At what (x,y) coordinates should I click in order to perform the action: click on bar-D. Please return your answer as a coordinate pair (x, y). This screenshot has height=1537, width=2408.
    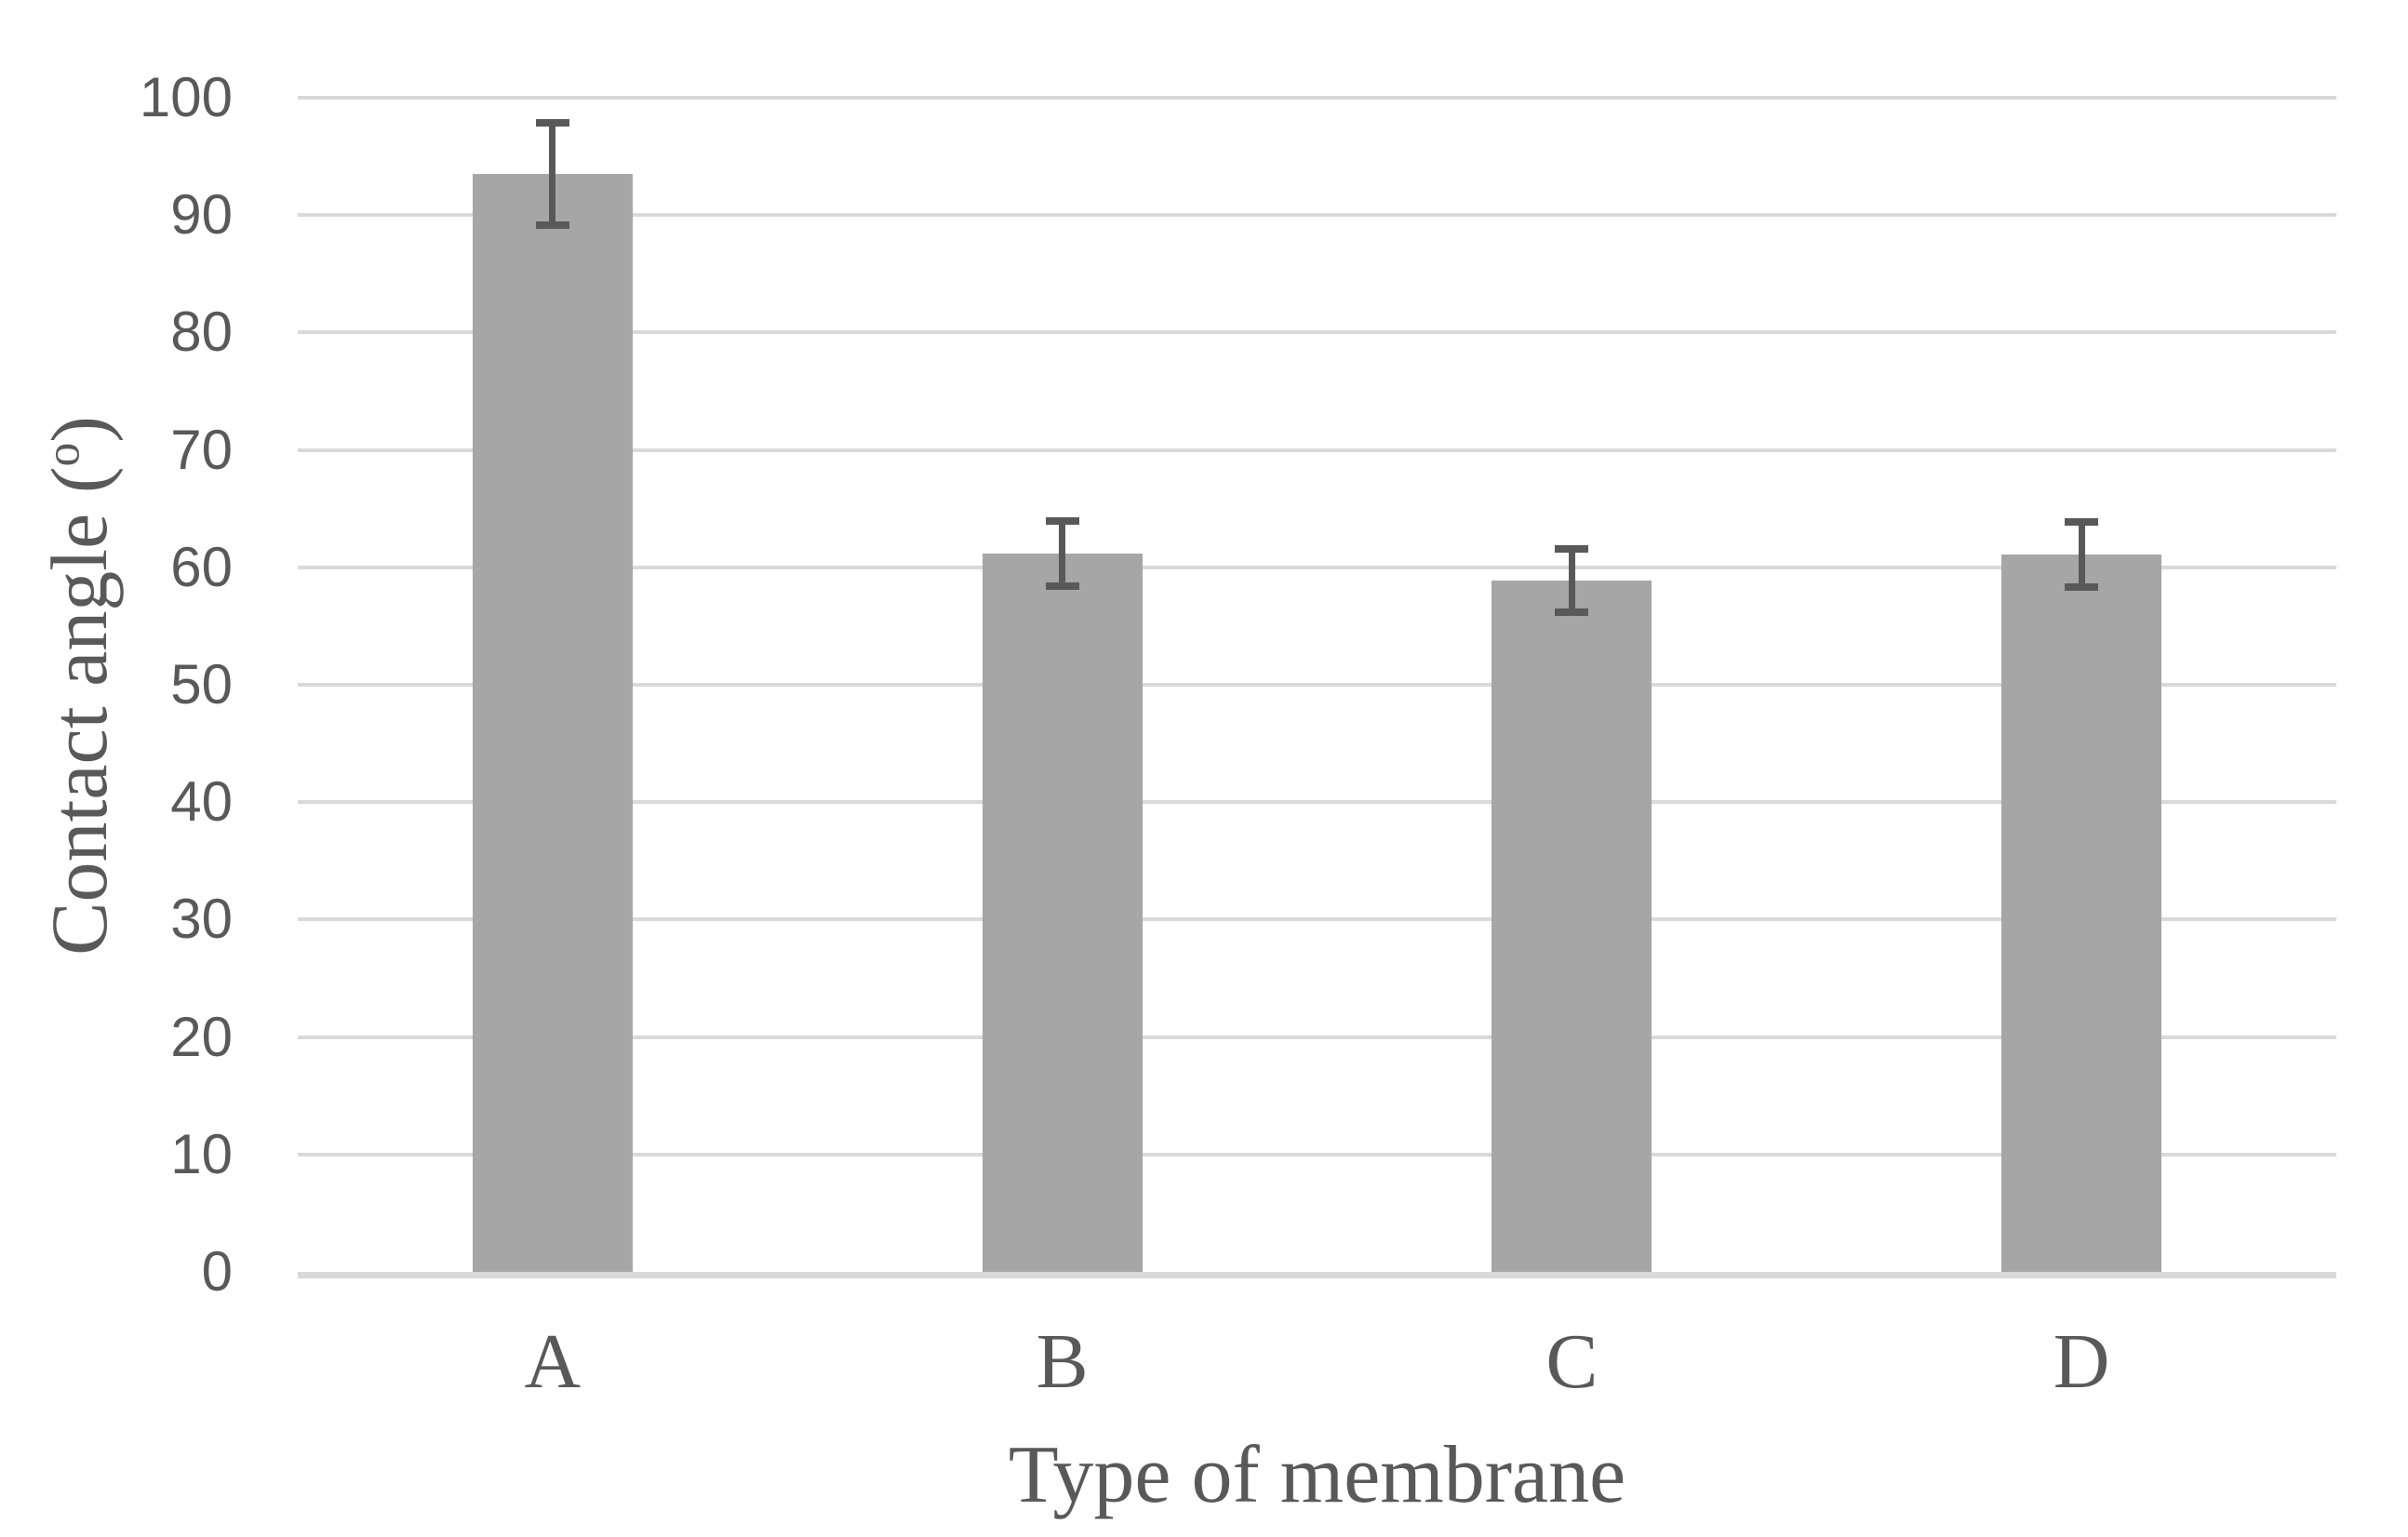
    Looking at the image, I should click on (2082, 913).